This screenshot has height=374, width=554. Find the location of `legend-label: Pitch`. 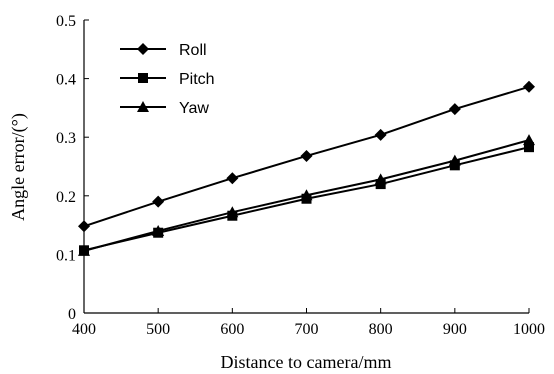

legend-label: Pitch is located at coordinates (197, 79).